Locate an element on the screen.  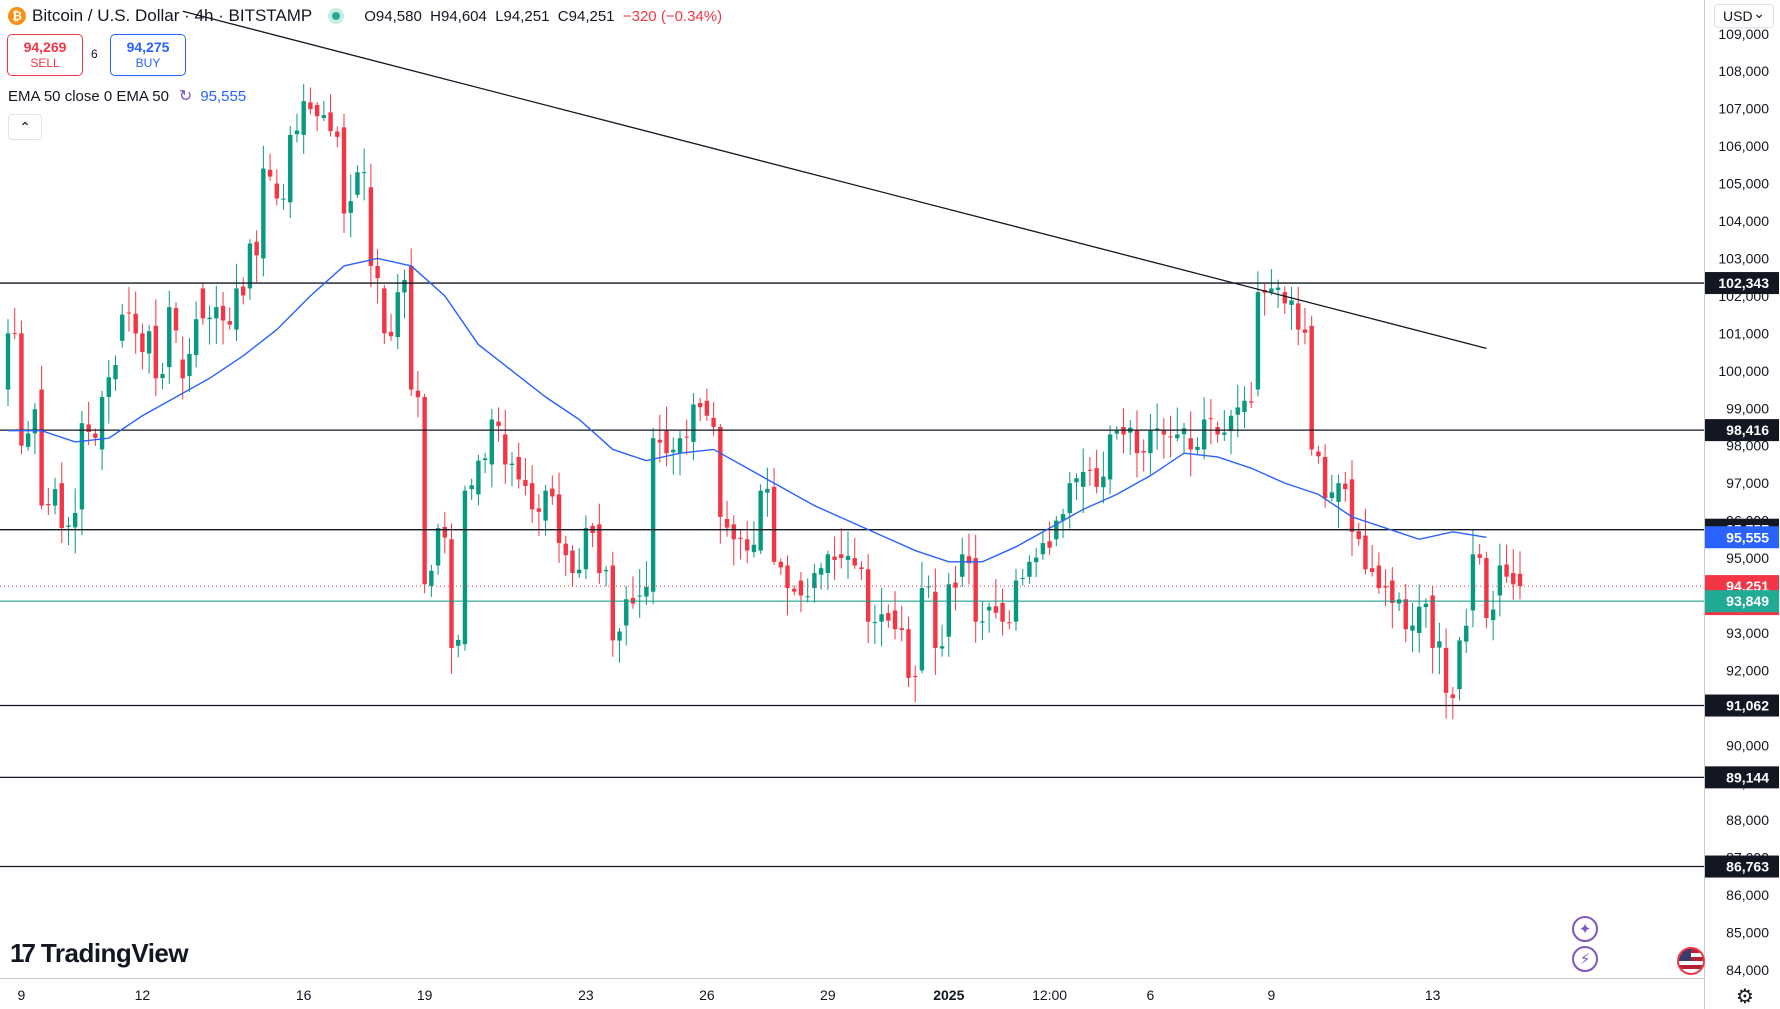
price-tick-label: 95,000 is located at coordinates (1747, 558).